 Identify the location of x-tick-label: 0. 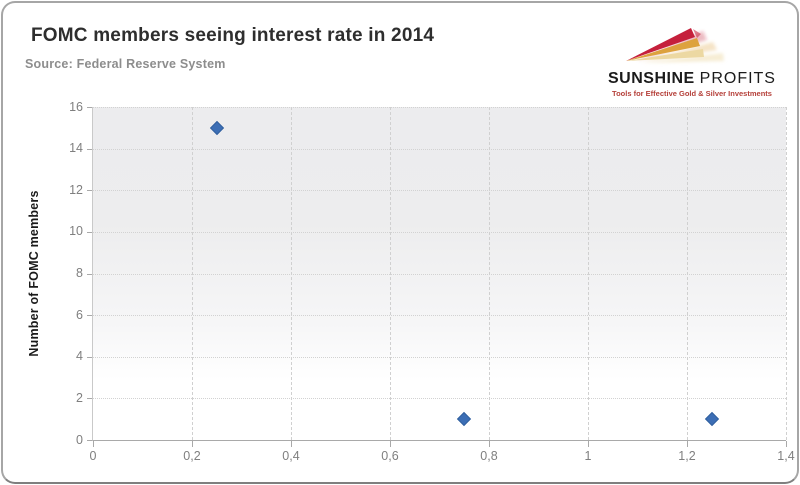
(93, 456).